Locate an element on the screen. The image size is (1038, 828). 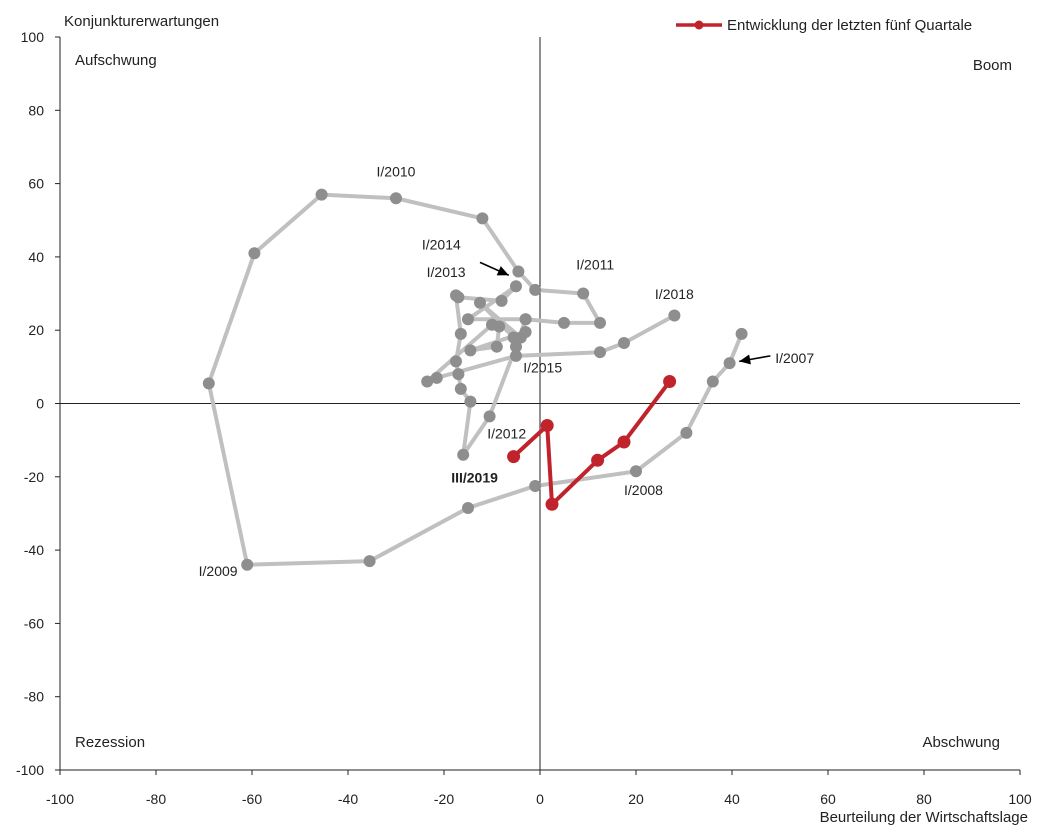
period-annotation: I/2010 is located at coordinates (396, 171).